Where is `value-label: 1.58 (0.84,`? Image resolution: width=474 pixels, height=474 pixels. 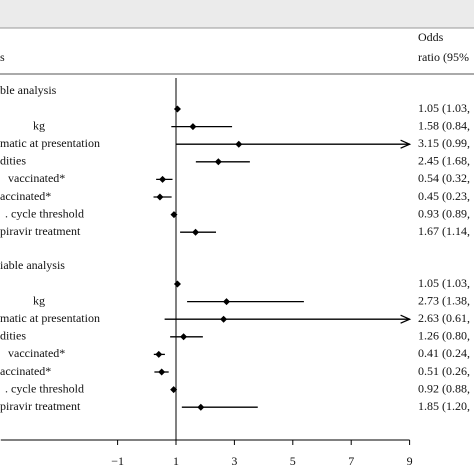
value-label: 1.58 (0.84, is located at coordinates (444, 125).